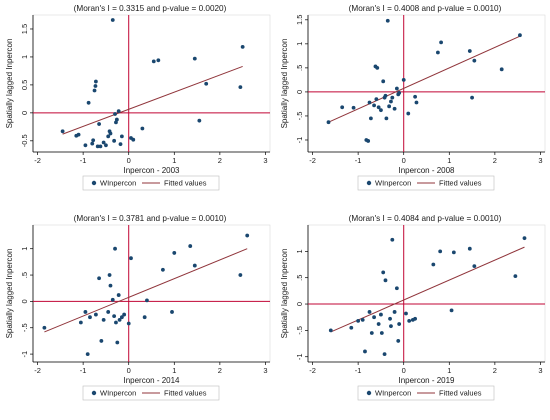  Describe the element at coordinates (24, 301) in the screenshot. I see `y-tick-label: 0` at that location.